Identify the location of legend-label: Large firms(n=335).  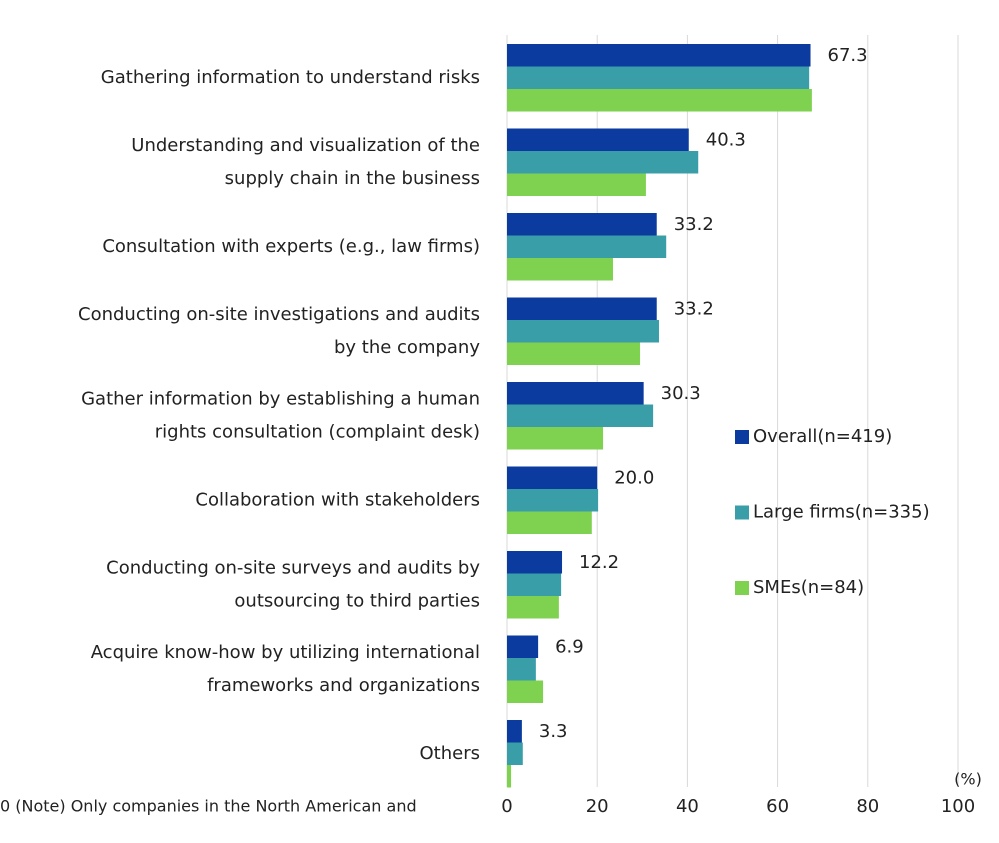
(841, 512).